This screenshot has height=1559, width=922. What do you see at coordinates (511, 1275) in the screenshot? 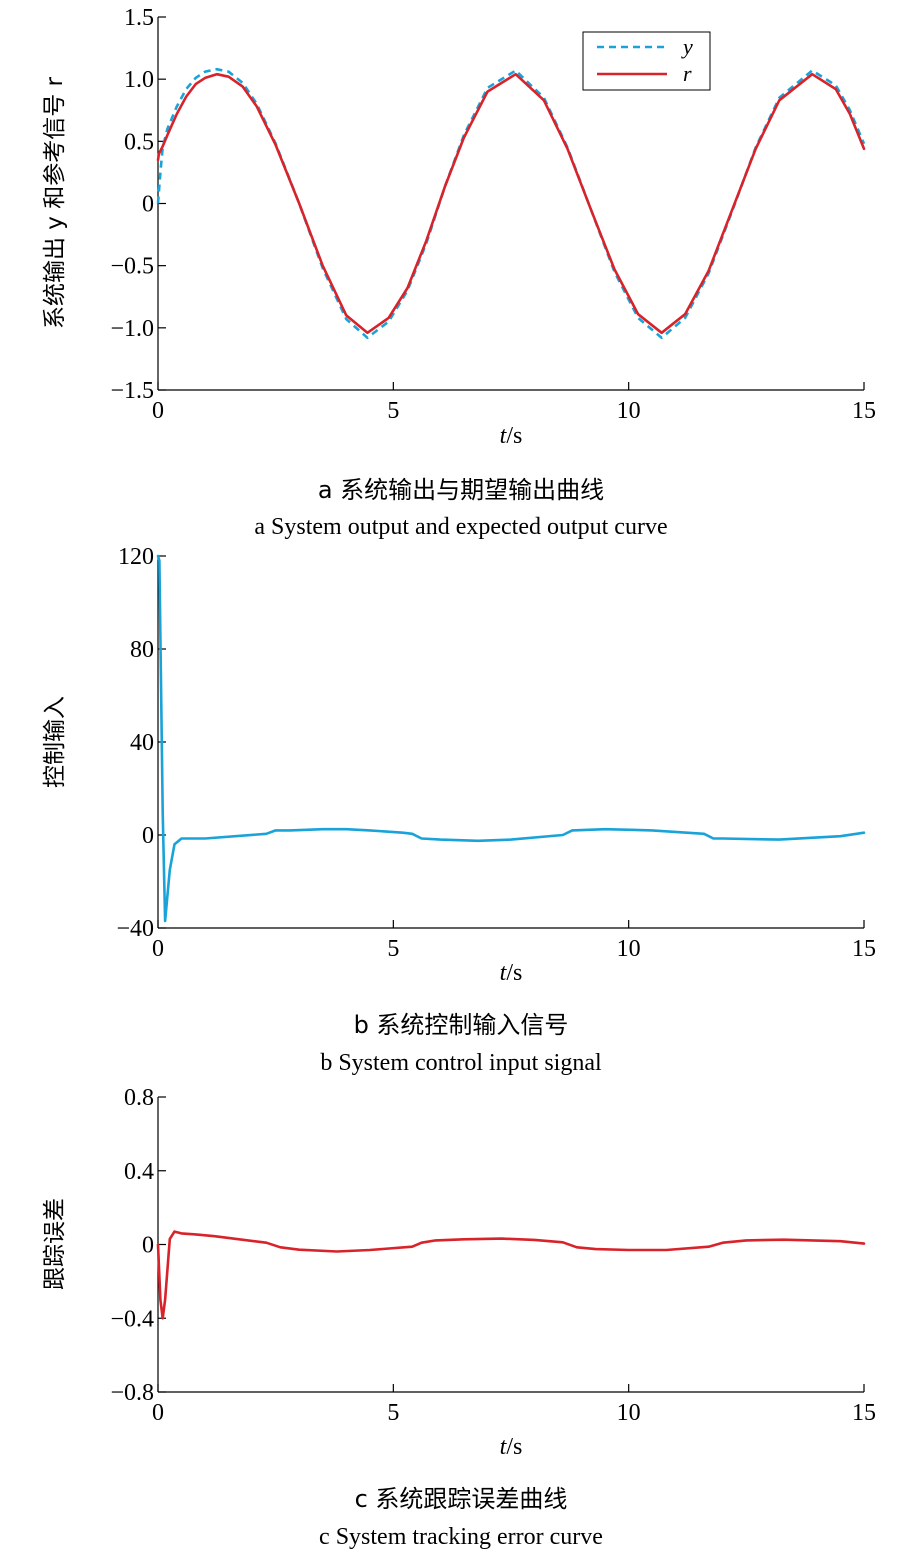
I see `series-line-e` at bounding box center [511, 1275].